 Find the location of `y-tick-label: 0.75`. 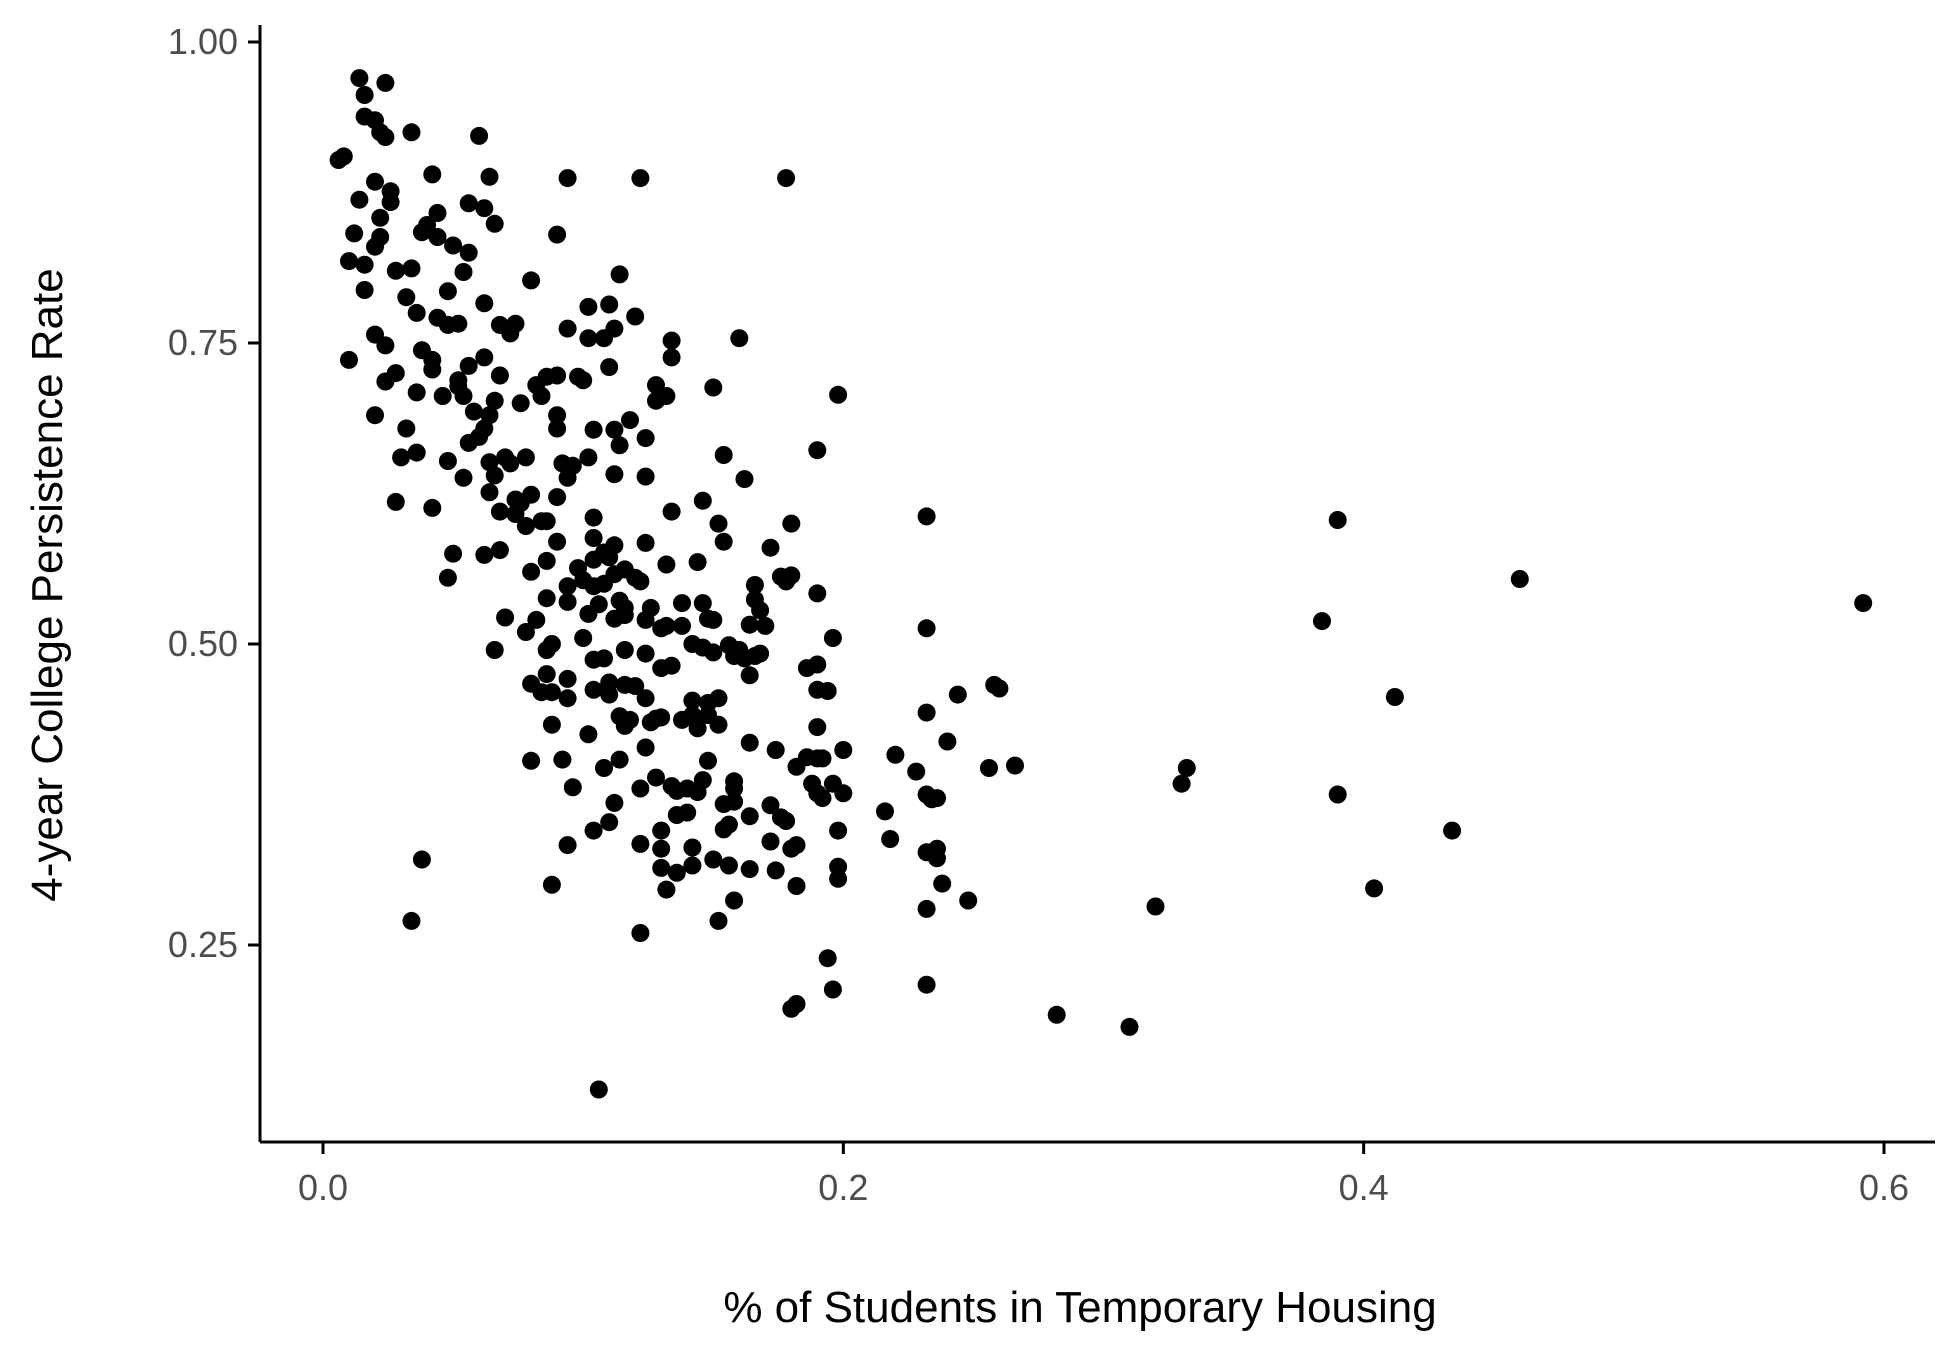

y-tick-label: 0.75 is located at coordinates (203, 342).